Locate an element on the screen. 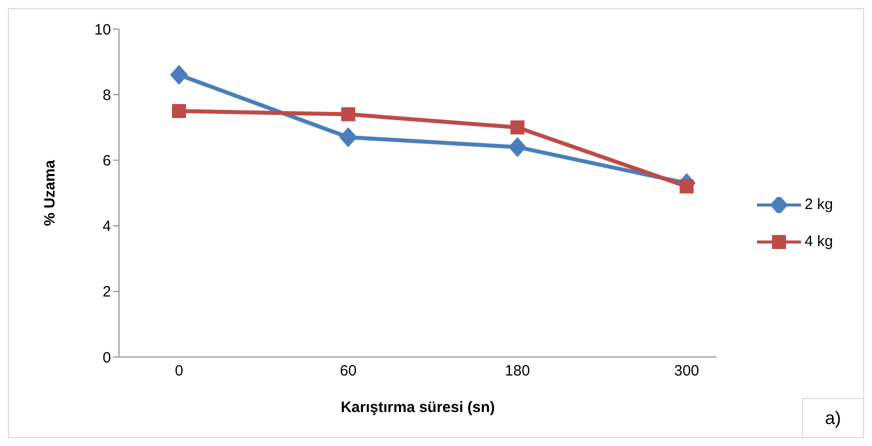 Image resolution: width=872 pixels, height=446 pixels. legend-label: 4 kg is located at coordinates (818, 241).